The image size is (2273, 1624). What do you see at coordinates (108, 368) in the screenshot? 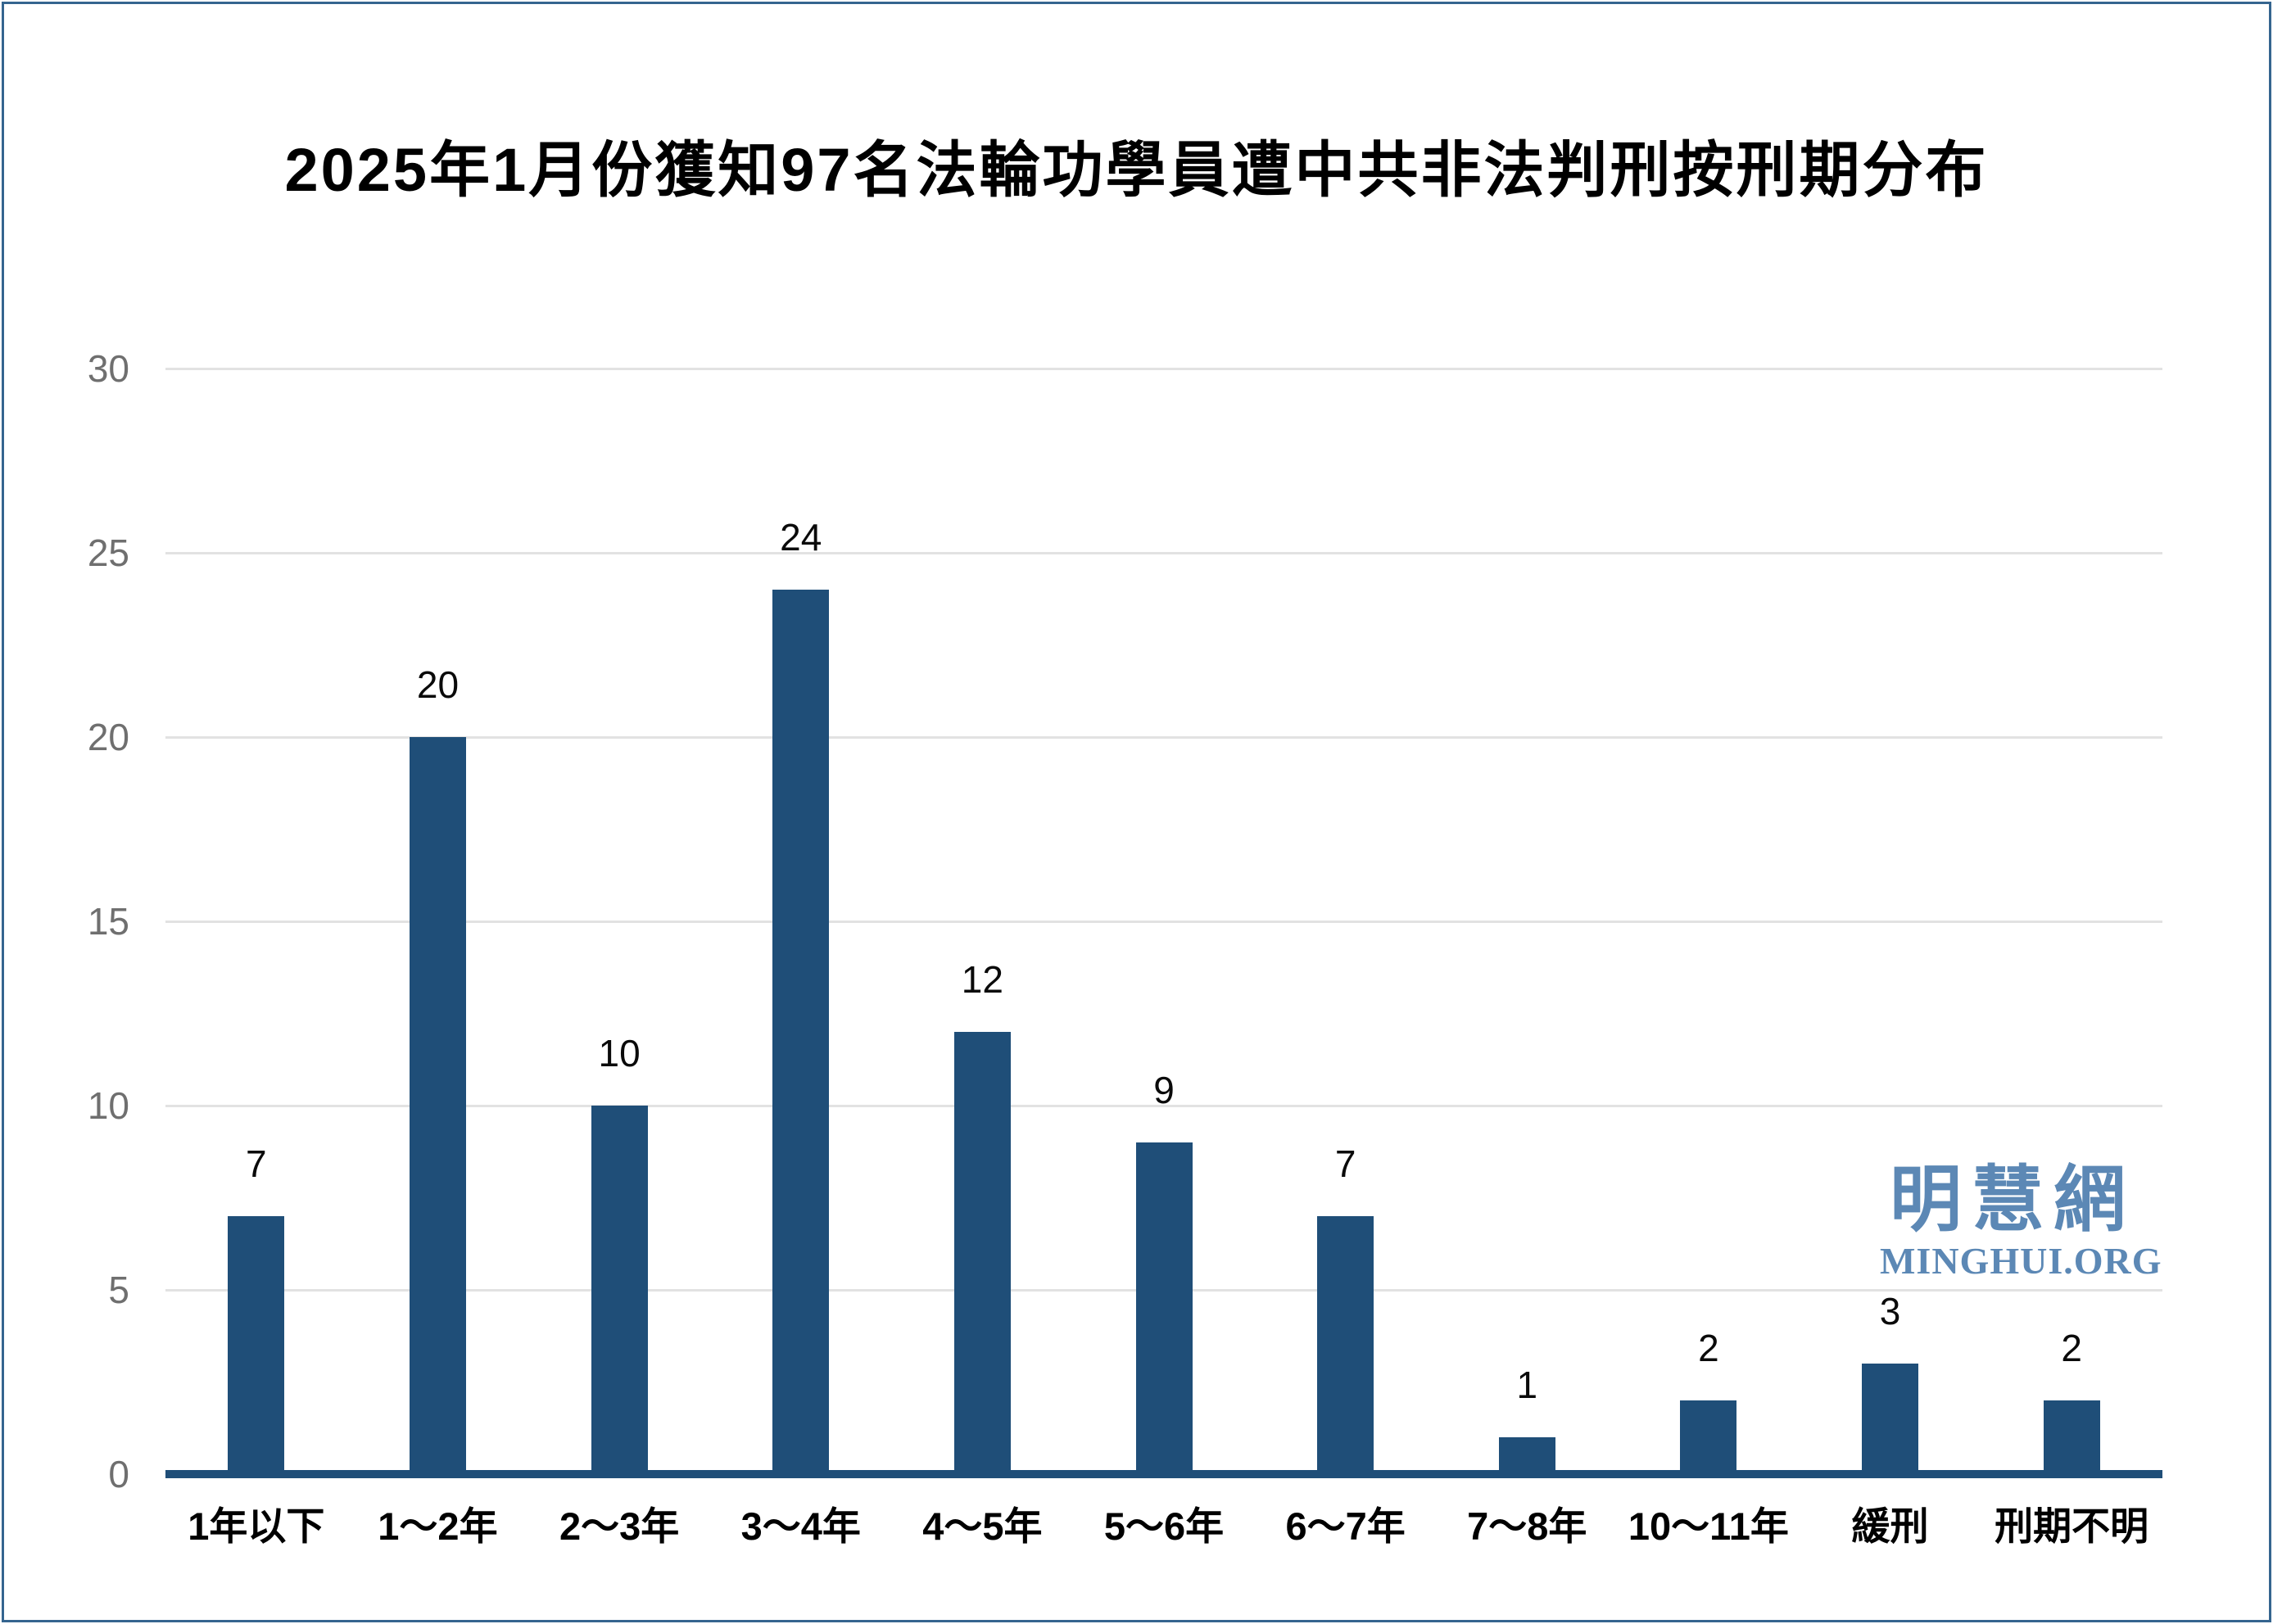
I see `y-axis-tick-label-30: 30` at bounding box center [108, 368].